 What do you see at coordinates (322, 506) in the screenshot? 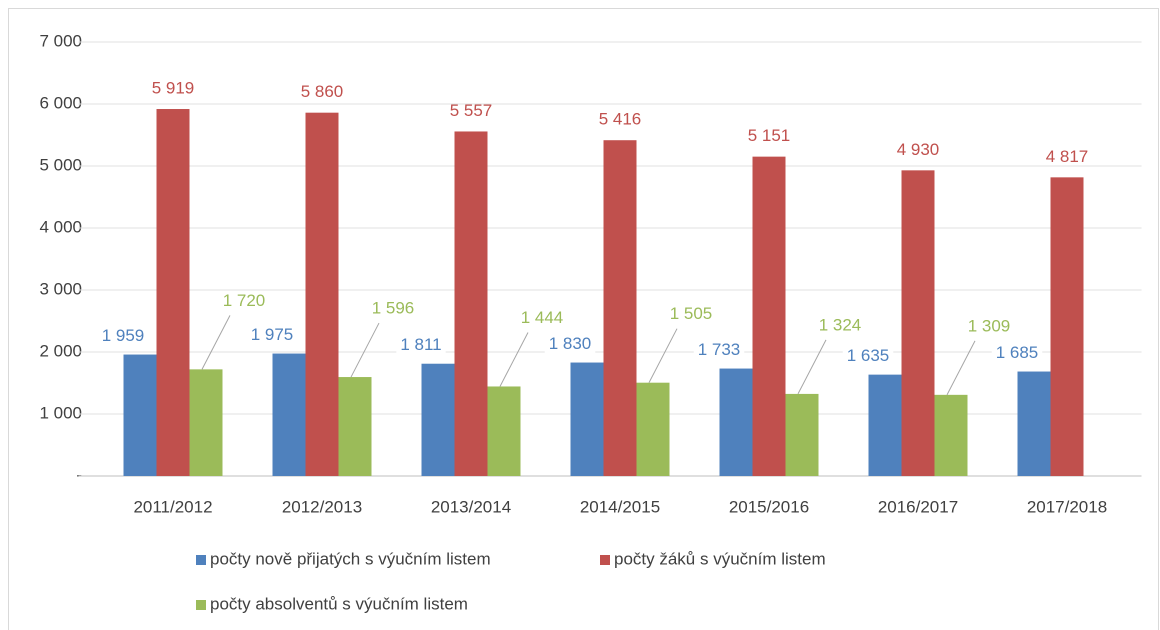
I see `x-tick-label: 2012/2013` at bounding box center [322, 506].